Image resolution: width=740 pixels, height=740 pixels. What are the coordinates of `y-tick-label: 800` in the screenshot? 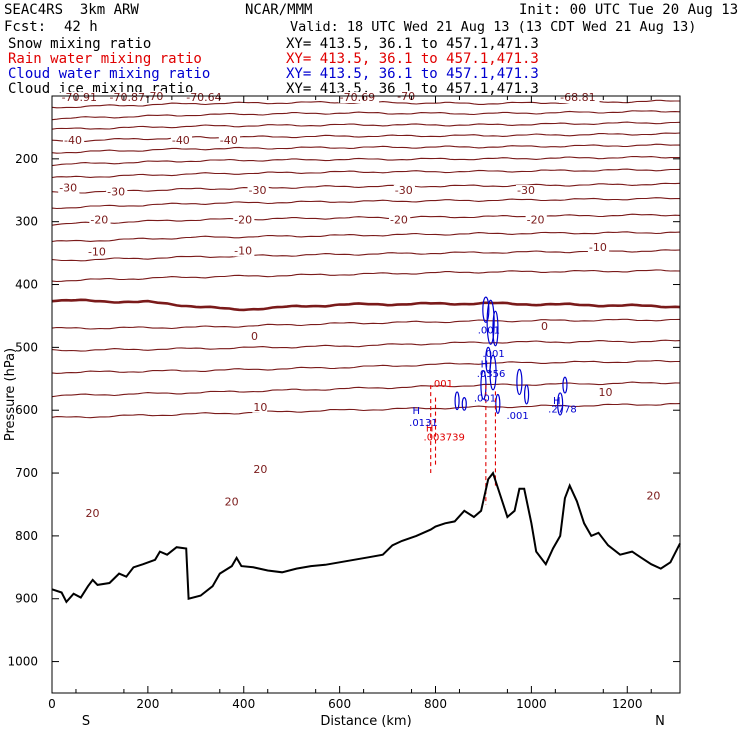 It's located at (26, 536).